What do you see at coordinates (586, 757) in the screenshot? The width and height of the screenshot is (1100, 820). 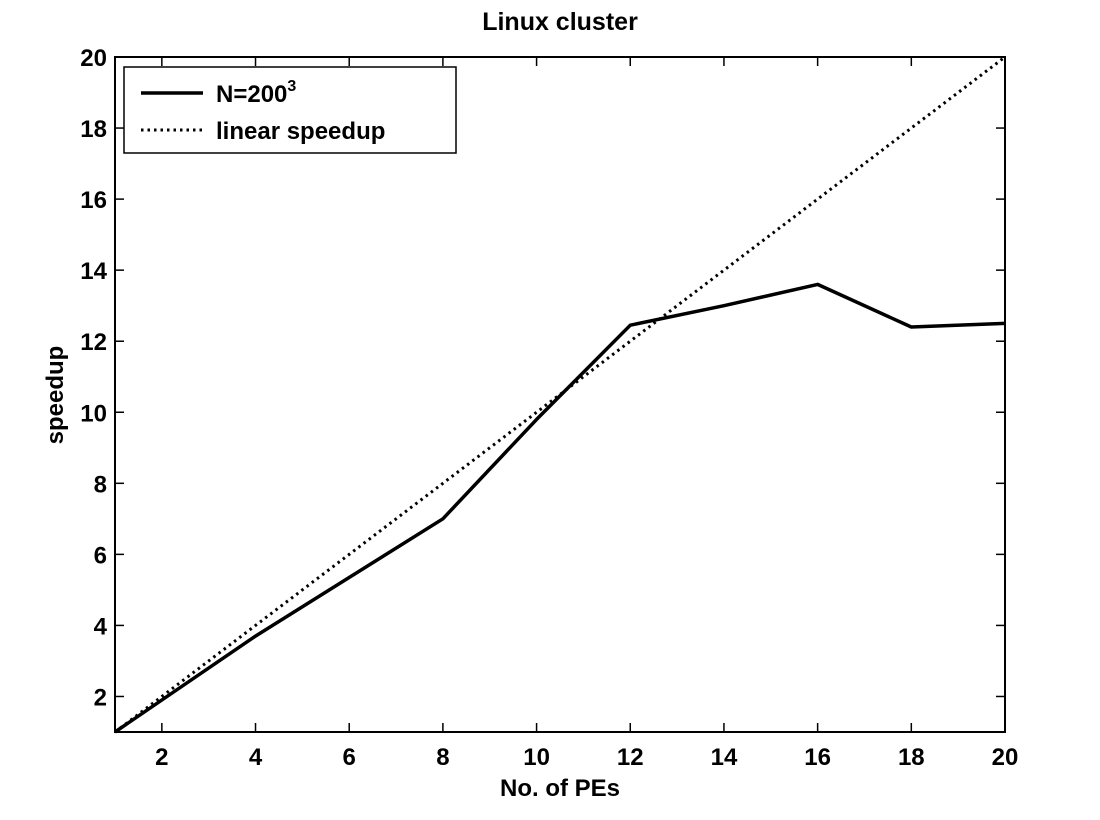 I see `x-tick-labels: 2 4 6 8 10 12 14 16 18 20` at bounding box center [586, 757].